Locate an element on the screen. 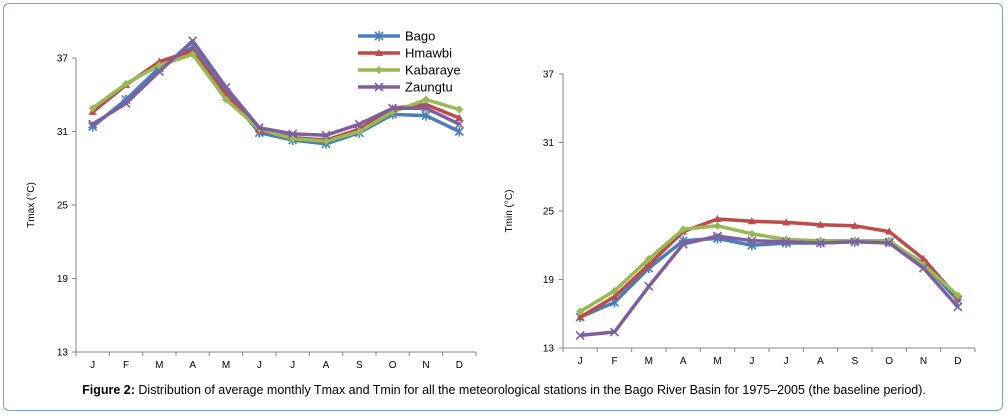  series-kabaraye-tmin is located at coordinates (769, 268).